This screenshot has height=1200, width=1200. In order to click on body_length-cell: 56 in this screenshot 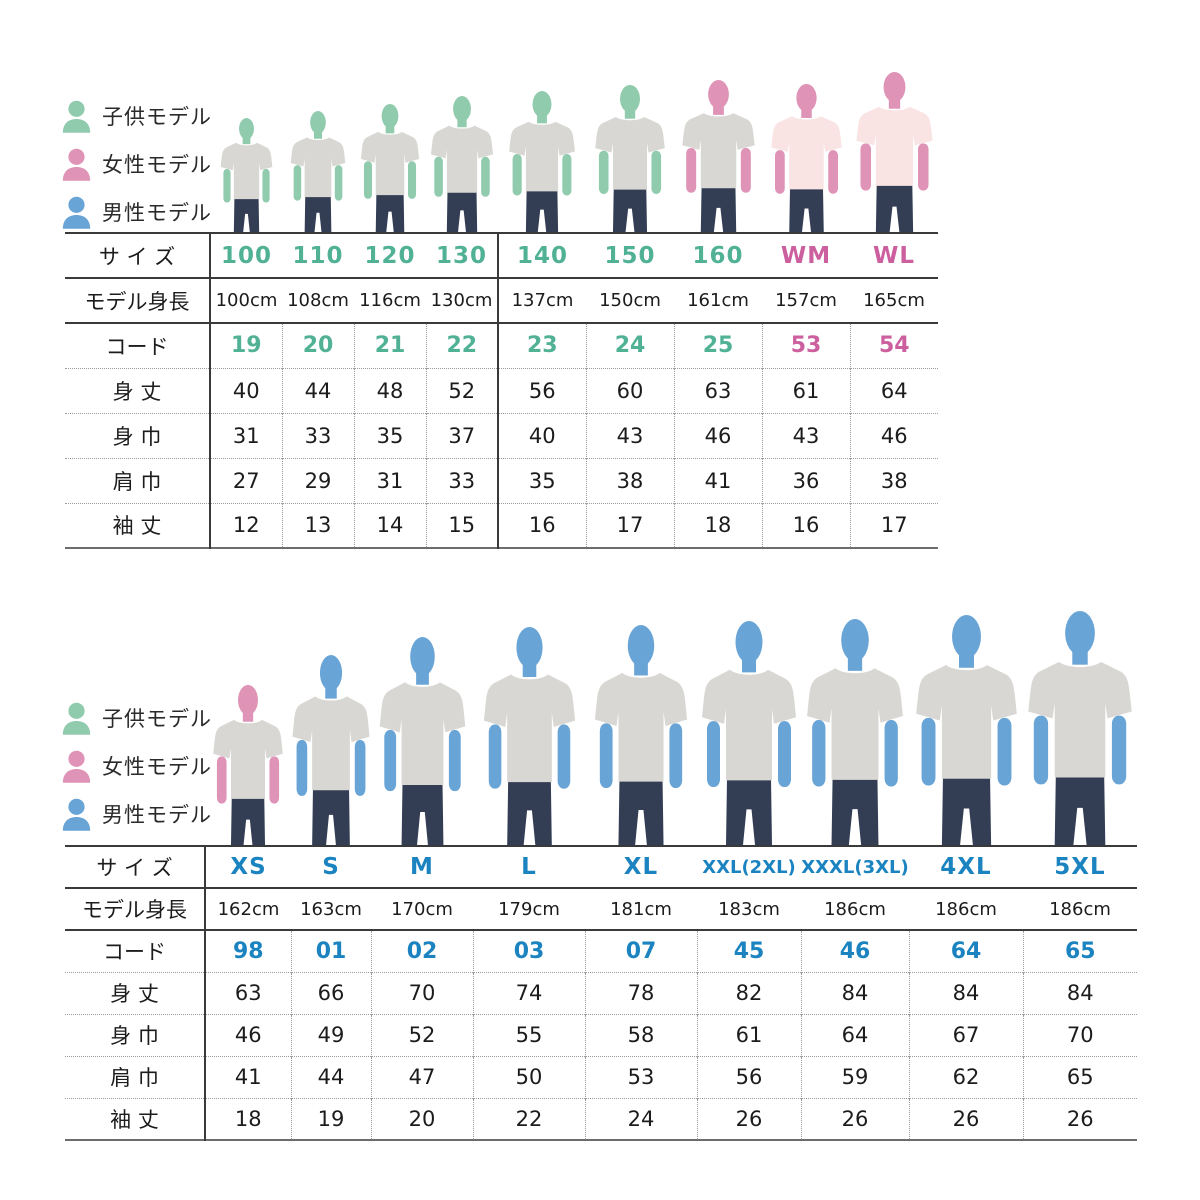, I will do `click(541, 390)`.